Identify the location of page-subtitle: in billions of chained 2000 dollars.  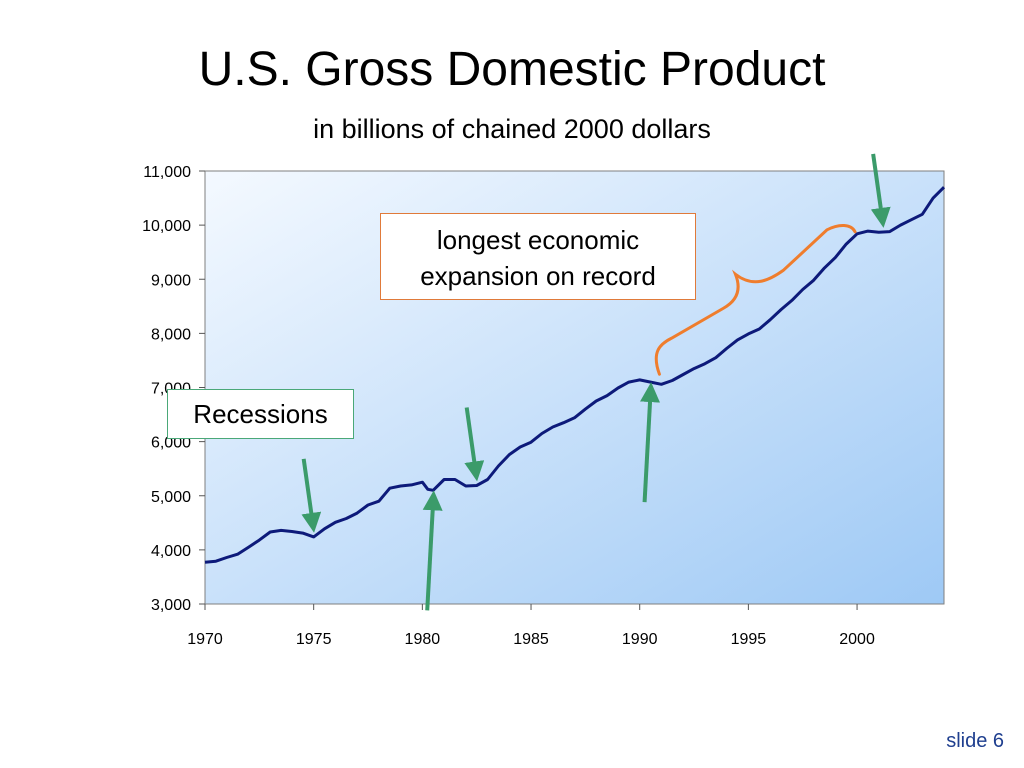
(512, 129).